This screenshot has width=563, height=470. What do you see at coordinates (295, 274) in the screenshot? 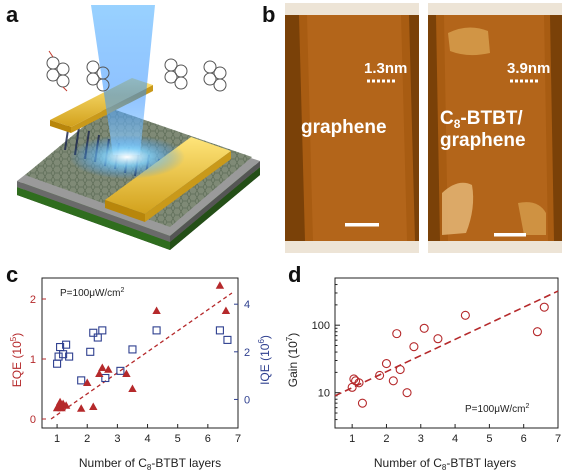
I see `panel-letter-d: d` at bounding box center [295, 274].